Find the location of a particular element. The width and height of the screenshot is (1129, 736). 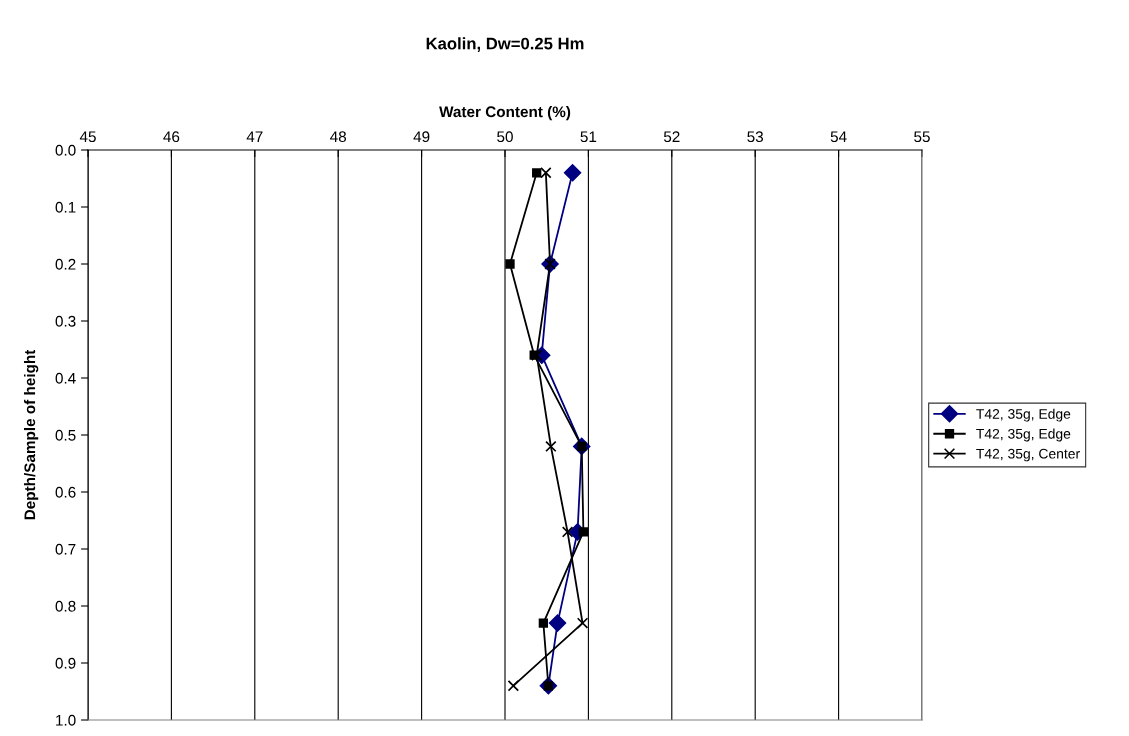

x-tick-label: 52 is located at coordinates (671, 137).